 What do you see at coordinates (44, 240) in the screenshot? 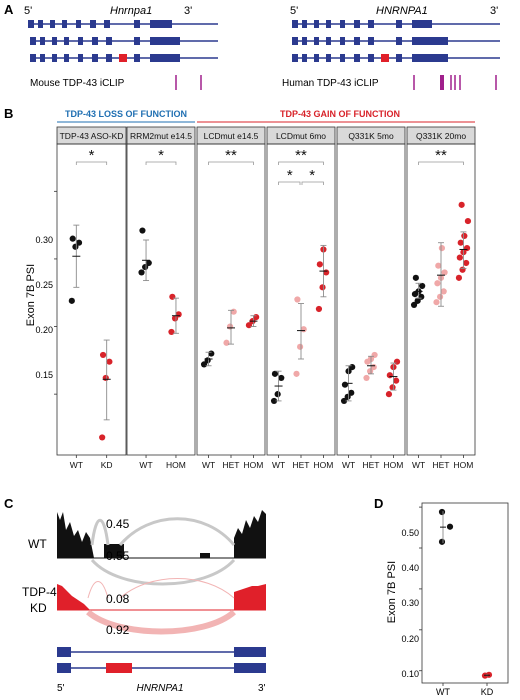
I see `y-tick-label: 0.30` at bounding box center [44, 240].